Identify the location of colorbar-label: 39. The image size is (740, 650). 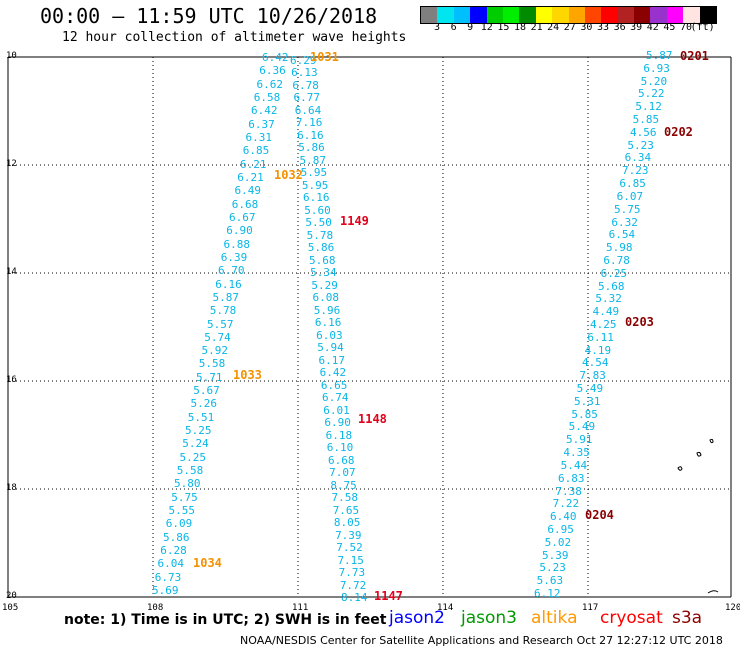
(636, 27).